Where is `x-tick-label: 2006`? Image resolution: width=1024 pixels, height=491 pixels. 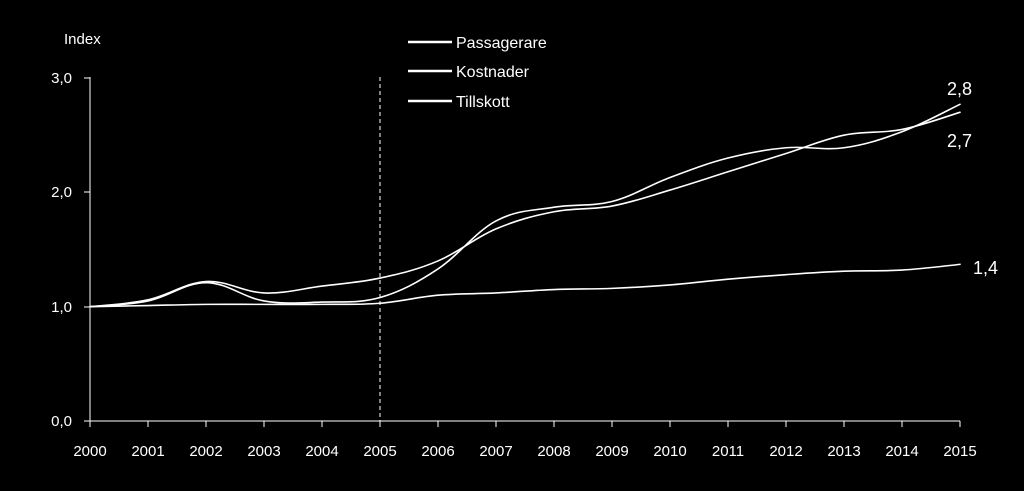
x-tick-label: 2006 is located at coordinates (437, 451).